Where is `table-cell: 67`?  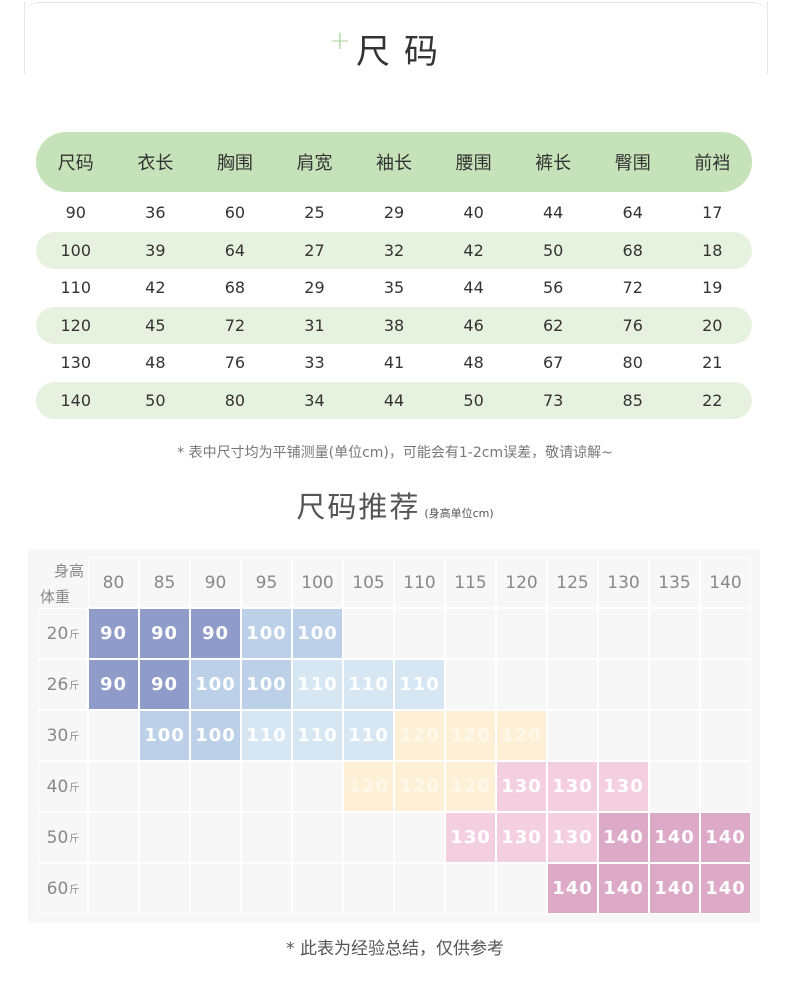 table-cell: 67 is located at coordinates (553, 363).